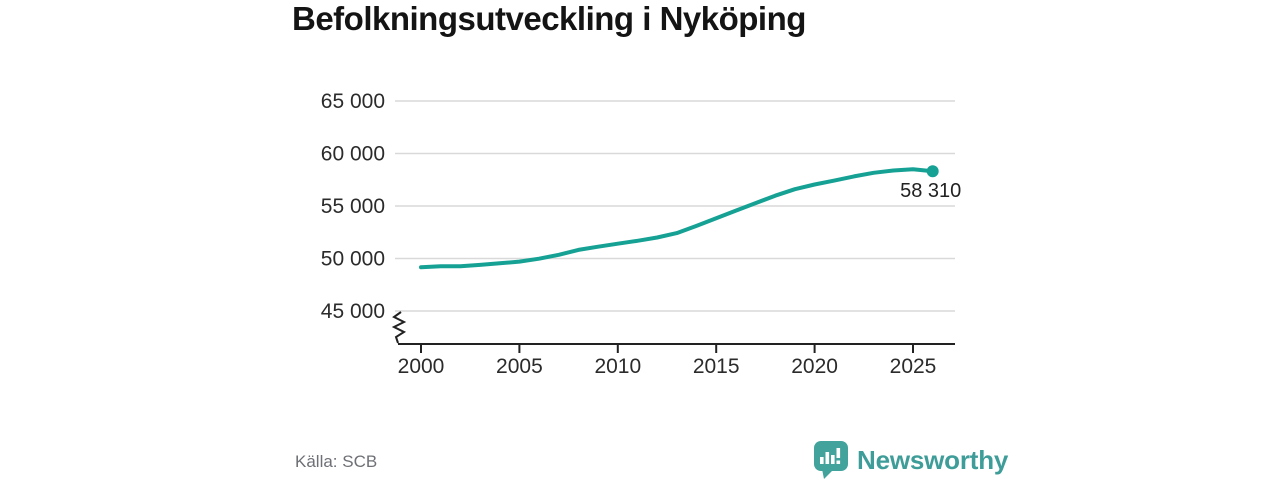 The image size is (1280, 480). I want to click on bar-chart-glyph, so click(830, 456).